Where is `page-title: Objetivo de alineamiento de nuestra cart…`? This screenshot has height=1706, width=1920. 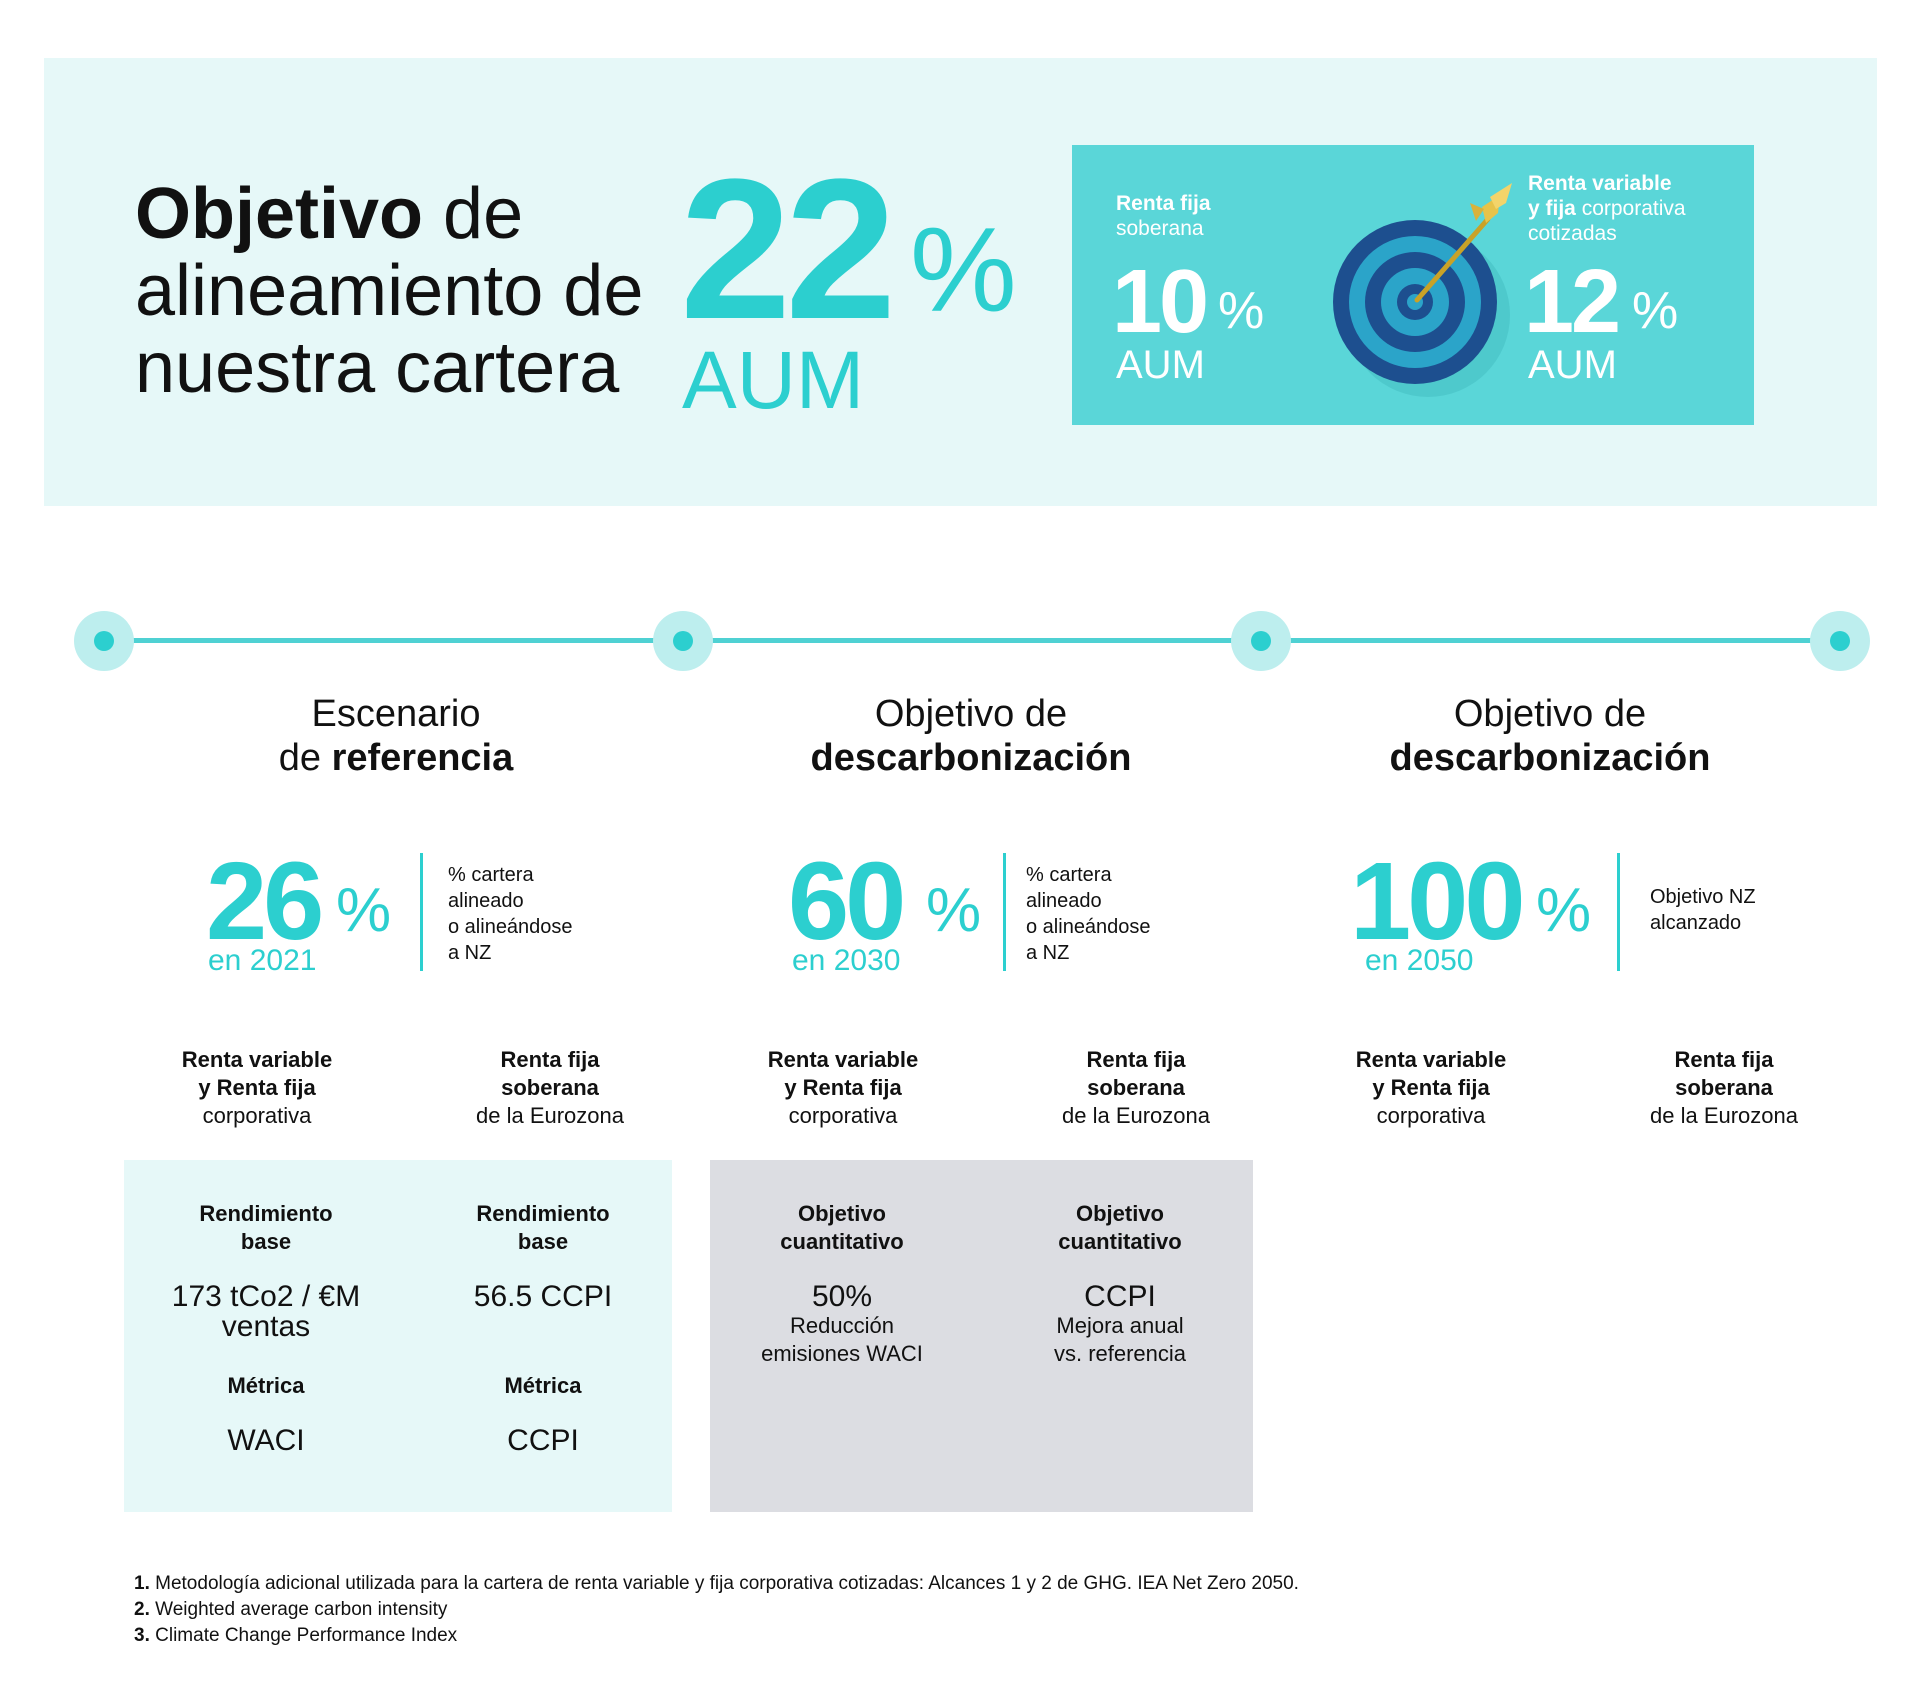 page-title: Objetivo de alineamiento de nuestra cart… is located at coordinates (415, 291).